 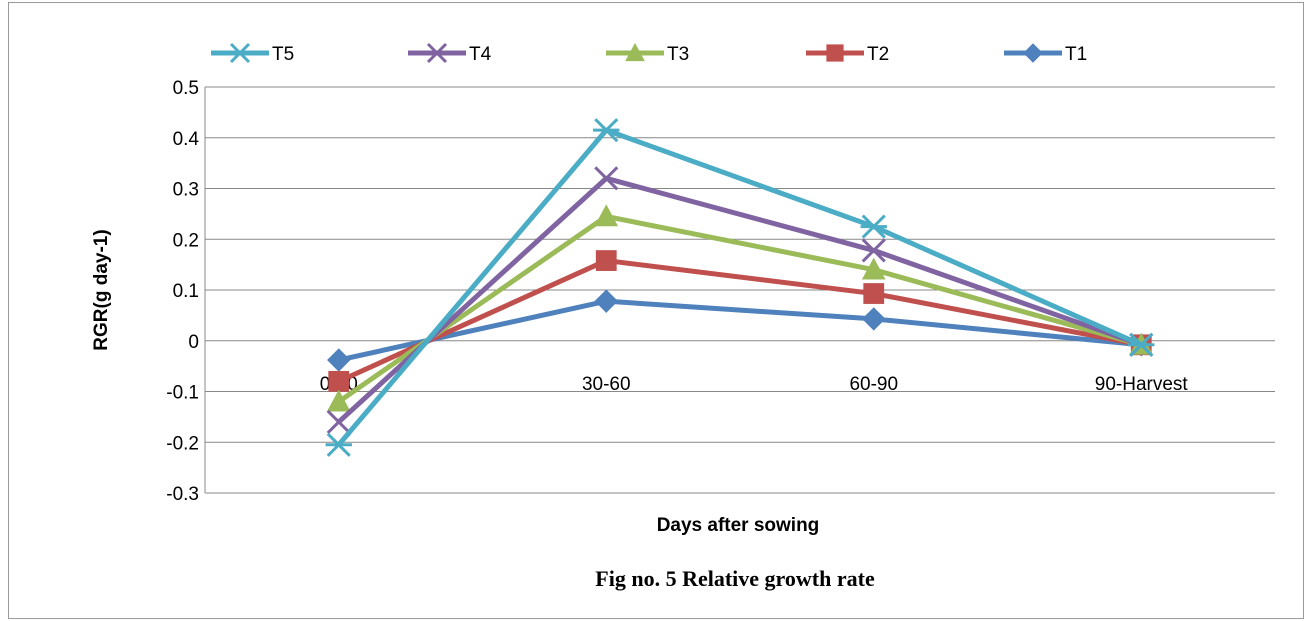 I want to click on legend-item-t3: T3, so click(x=647, y=53).